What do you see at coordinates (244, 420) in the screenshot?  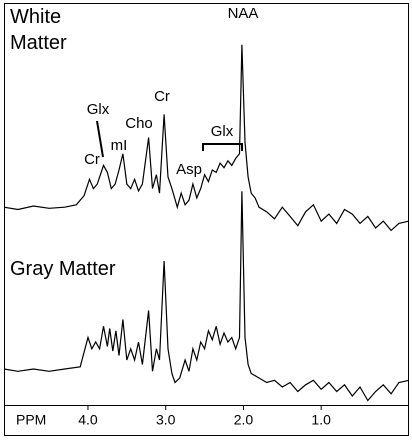 I see `x-tick-label: 2.0` at bounding box center [244, 420].